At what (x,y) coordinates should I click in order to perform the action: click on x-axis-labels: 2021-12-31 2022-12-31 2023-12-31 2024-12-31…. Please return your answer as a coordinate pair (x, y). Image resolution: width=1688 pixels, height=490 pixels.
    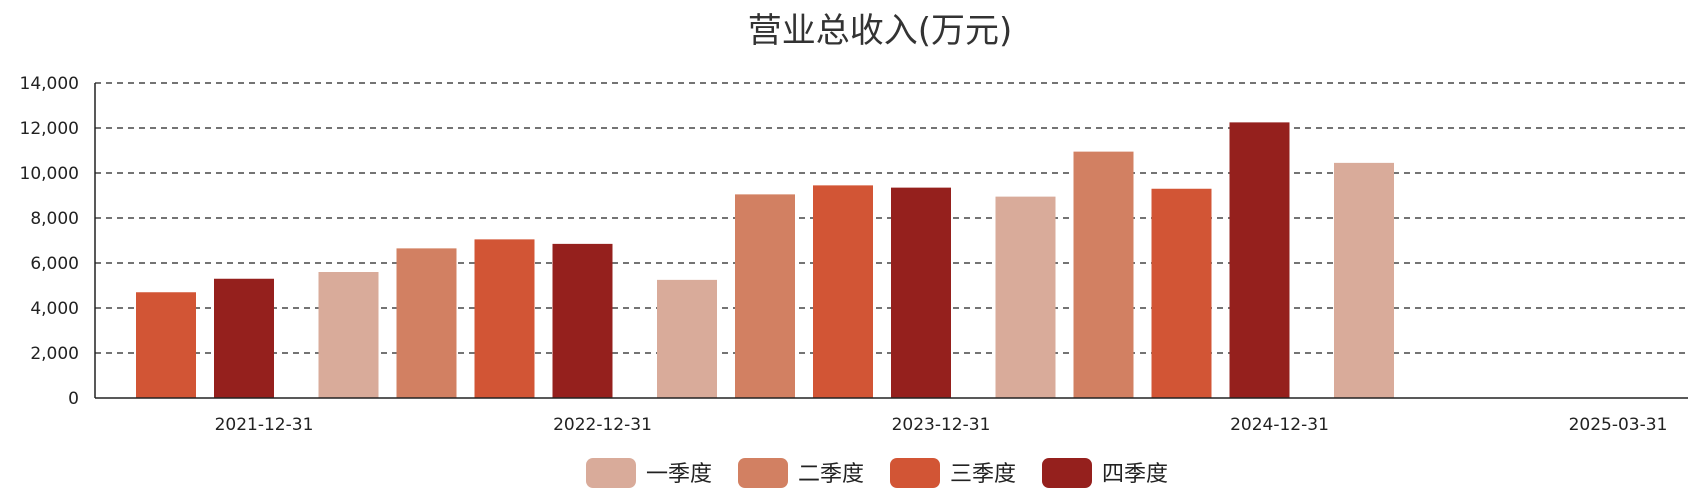
    Looking at the image, I should click on (941, 425).